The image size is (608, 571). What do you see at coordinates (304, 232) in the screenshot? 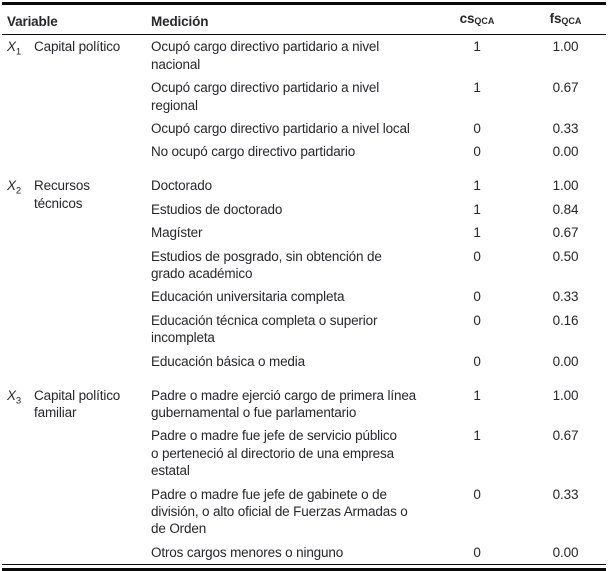
I see `table-row: Magíster 1 0.67` at bounding box center [304, 232].